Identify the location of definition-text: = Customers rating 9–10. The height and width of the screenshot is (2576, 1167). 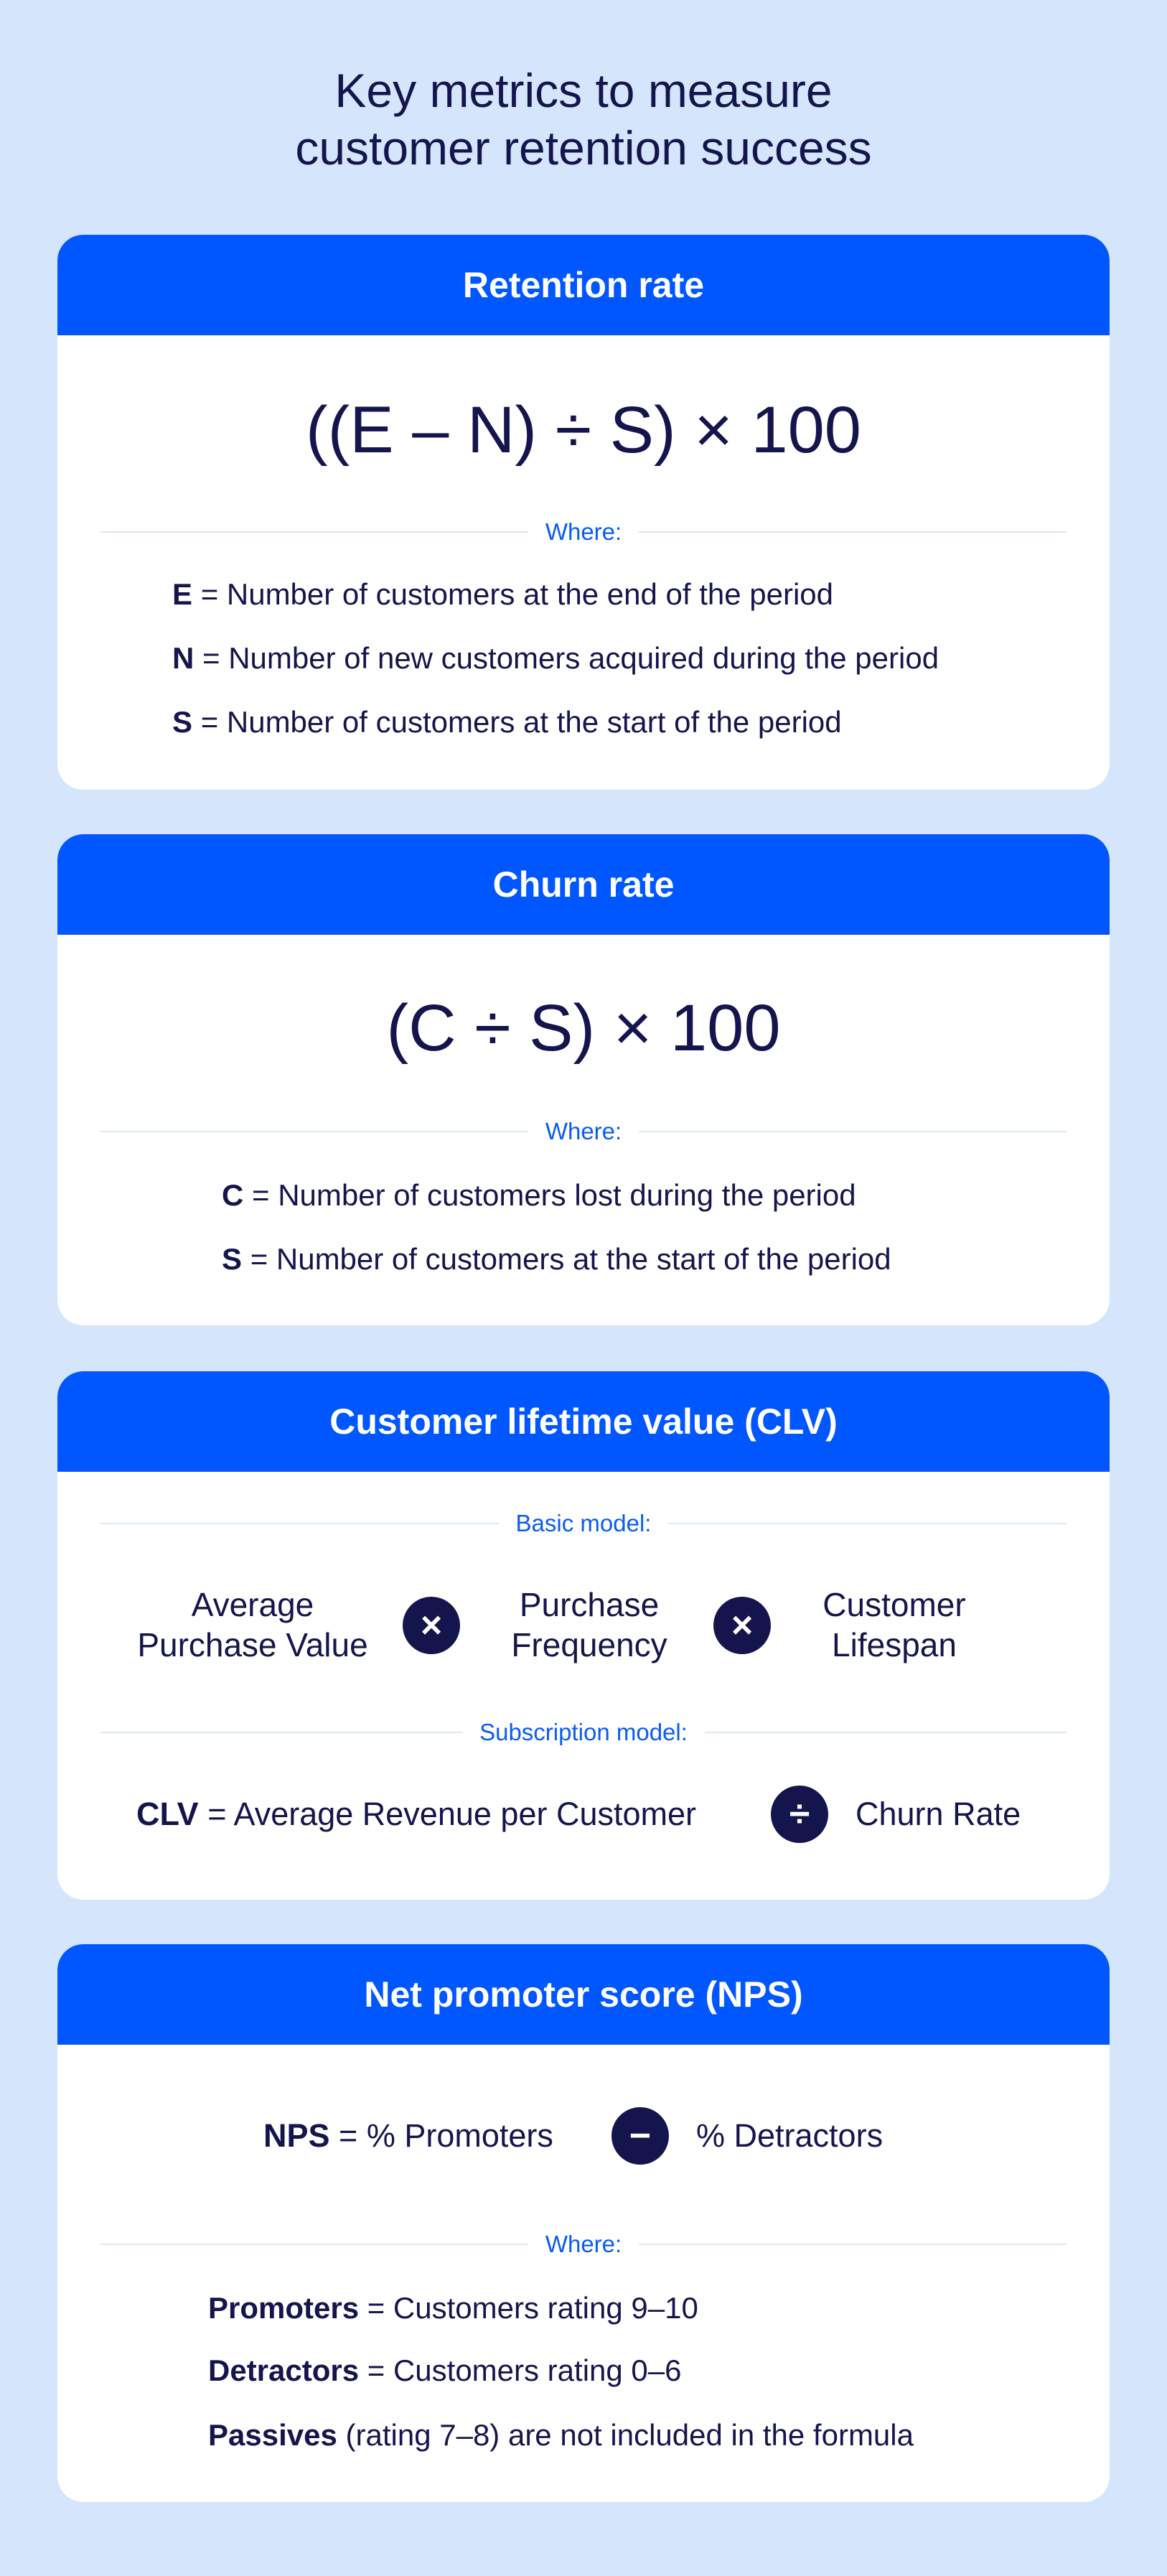
(532, 2308).